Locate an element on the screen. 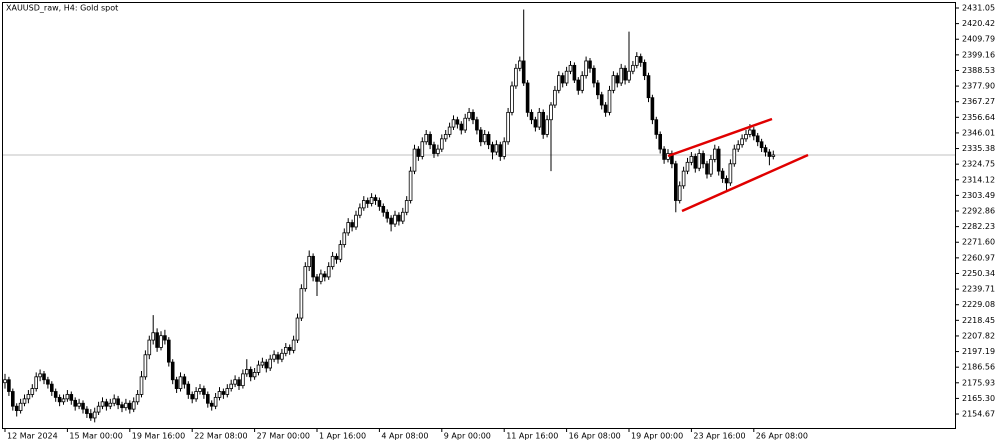 The width and height of the screenshot is (1000, 442). x-tick-label: 26 Apr 08:00 is located at coordinates (782, 436).